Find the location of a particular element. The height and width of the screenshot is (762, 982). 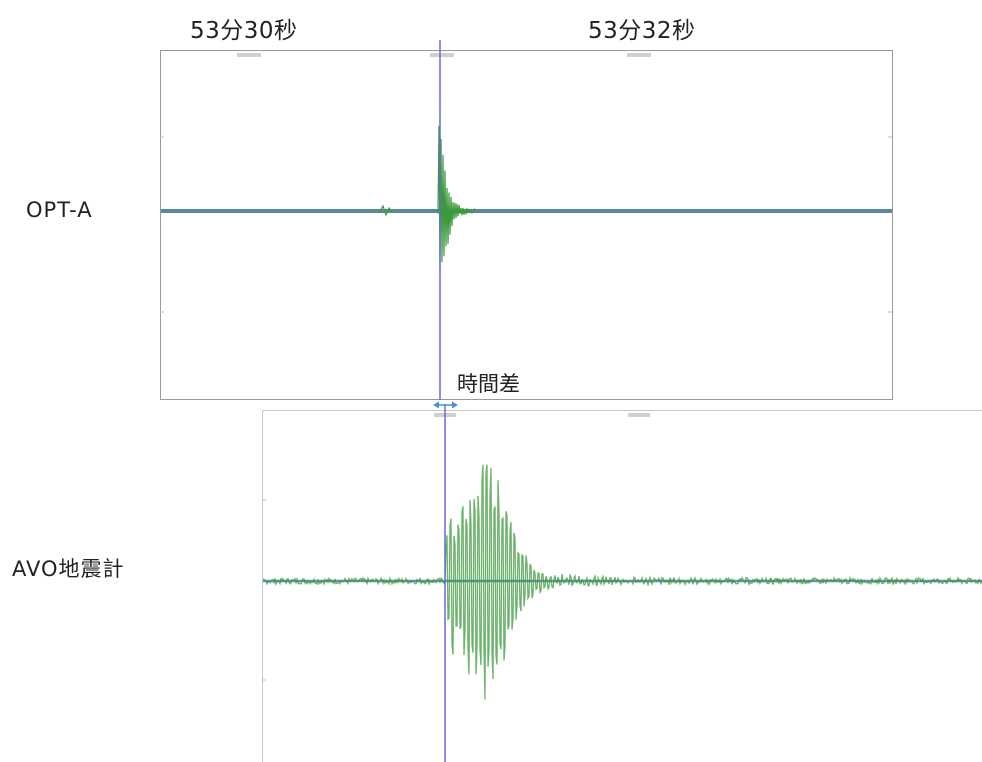

trace-opt-a is located at coordinates (526, 197).